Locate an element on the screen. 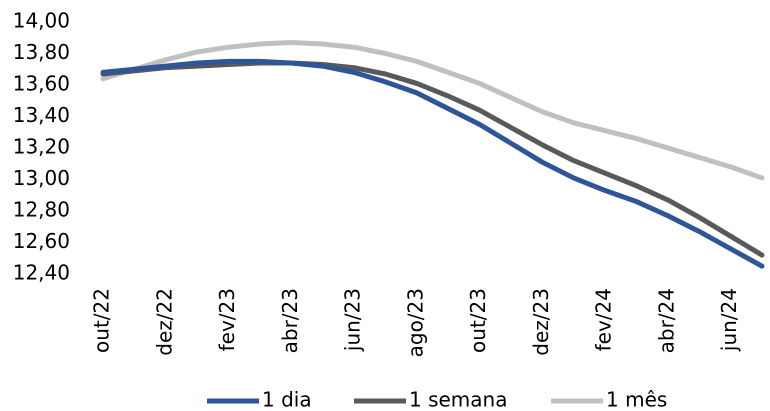 Image resolution: width=770 pixels, height=411 pixels. x-tick-label: abr/24 is located at coordinates (666, 320).